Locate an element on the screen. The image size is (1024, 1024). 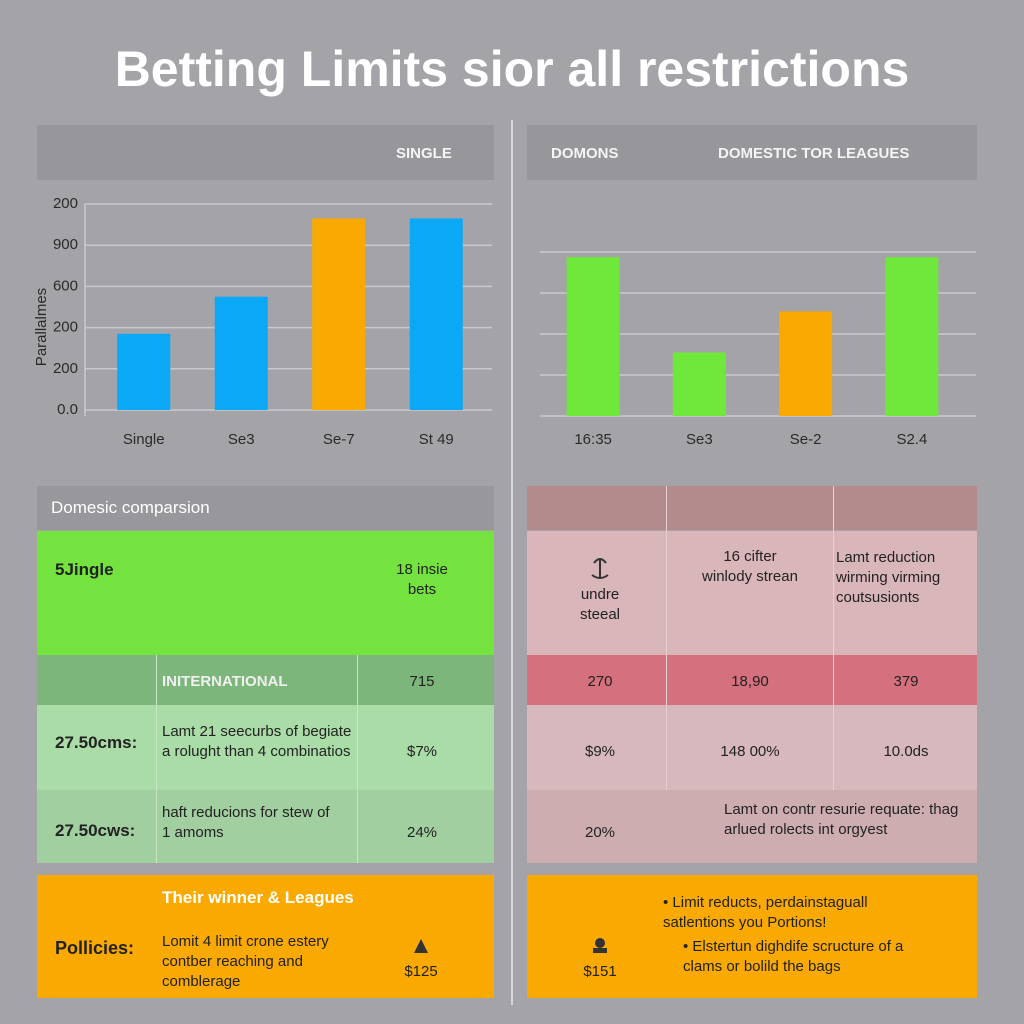
cell: 16 cifter winlody strean is located at coordinates (750, 566).